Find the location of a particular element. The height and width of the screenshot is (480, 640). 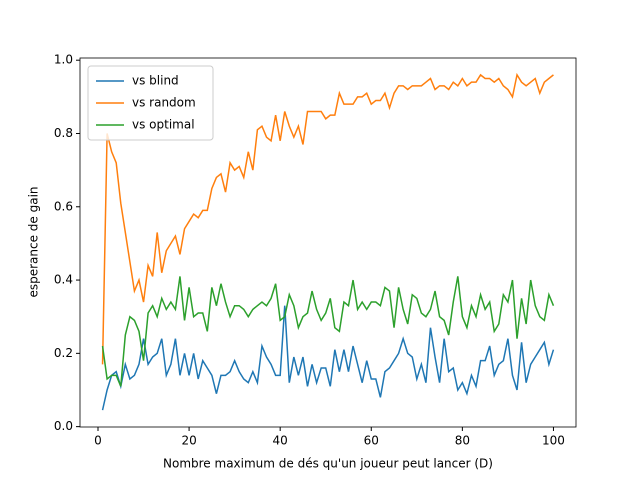

x-tick-label: 20 is located at coordinates (188, 441).